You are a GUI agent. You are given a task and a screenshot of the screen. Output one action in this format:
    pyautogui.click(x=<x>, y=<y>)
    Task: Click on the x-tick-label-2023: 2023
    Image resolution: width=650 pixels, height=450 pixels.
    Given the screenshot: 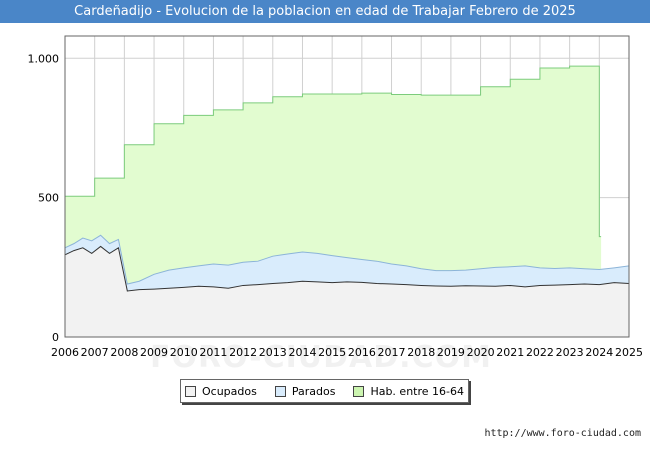 What is the action you would take?
    pyautogui.click(x=570, y=352)
    